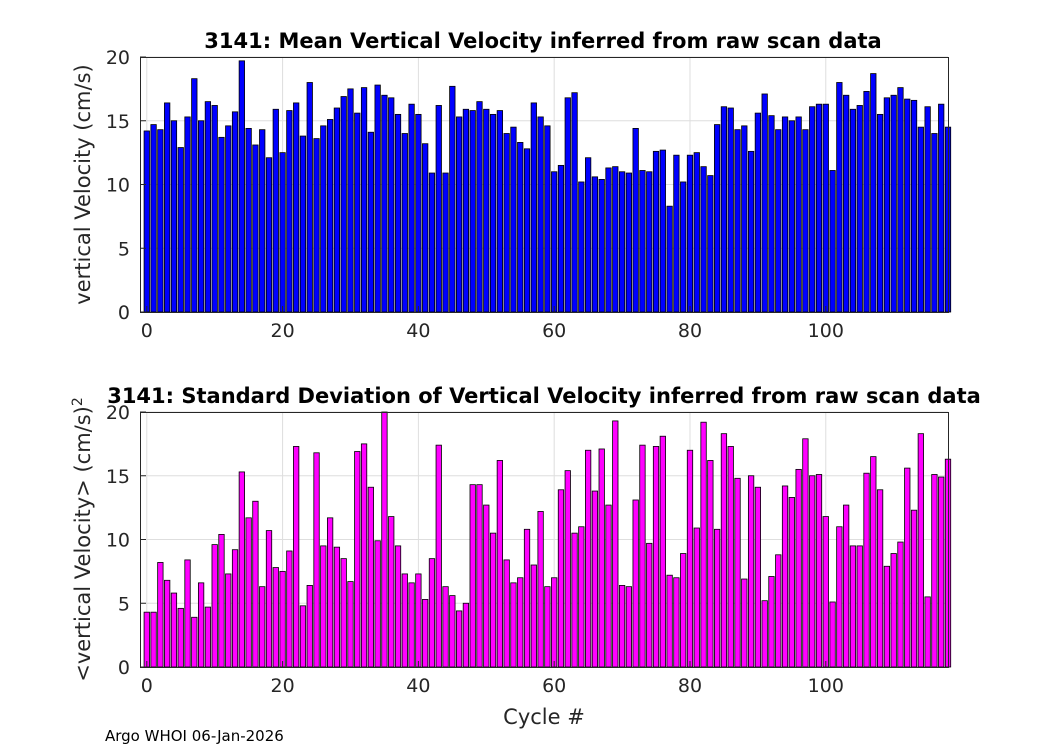 Image resolution: width=1050 pixels, height=754 pixels. Describe the element at coordinates (282, 686) in the screenshot. I see `x-tick-label: 20` at that location.